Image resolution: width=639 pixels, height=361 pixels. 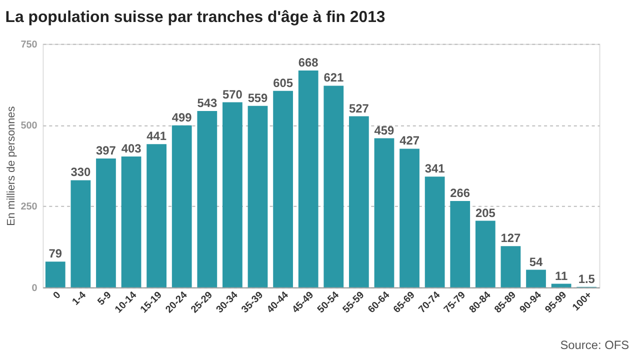 I want to click on data-label: 205, so click(x=485, y=213).